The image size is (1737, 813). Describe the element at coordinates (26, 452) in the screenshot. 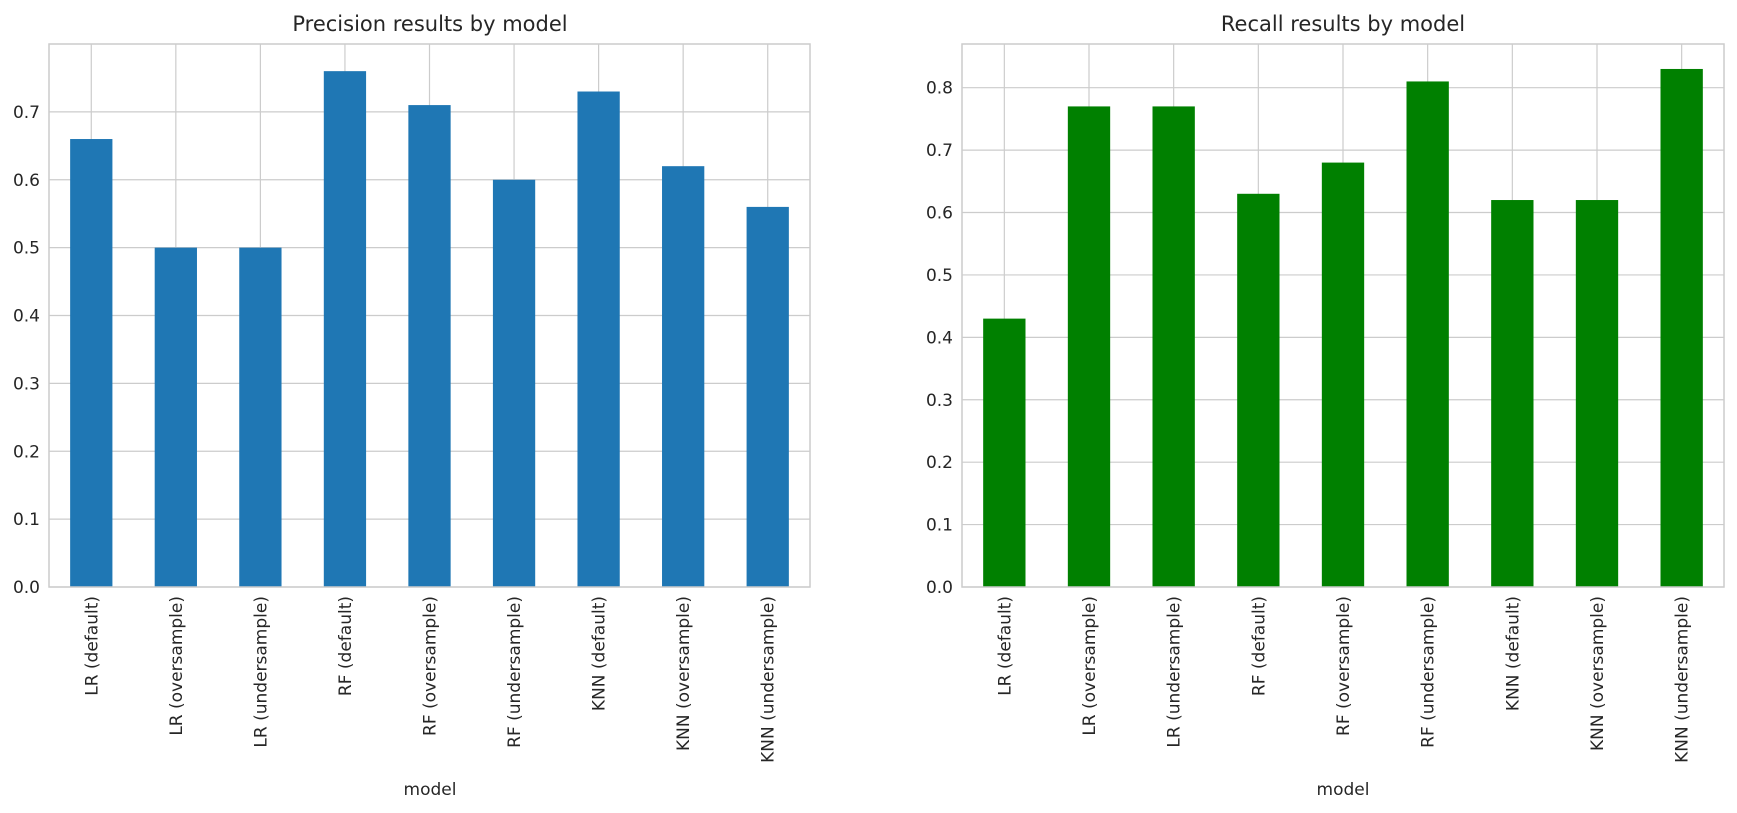

I see `precision-ytick-label: 0.2` at that location.